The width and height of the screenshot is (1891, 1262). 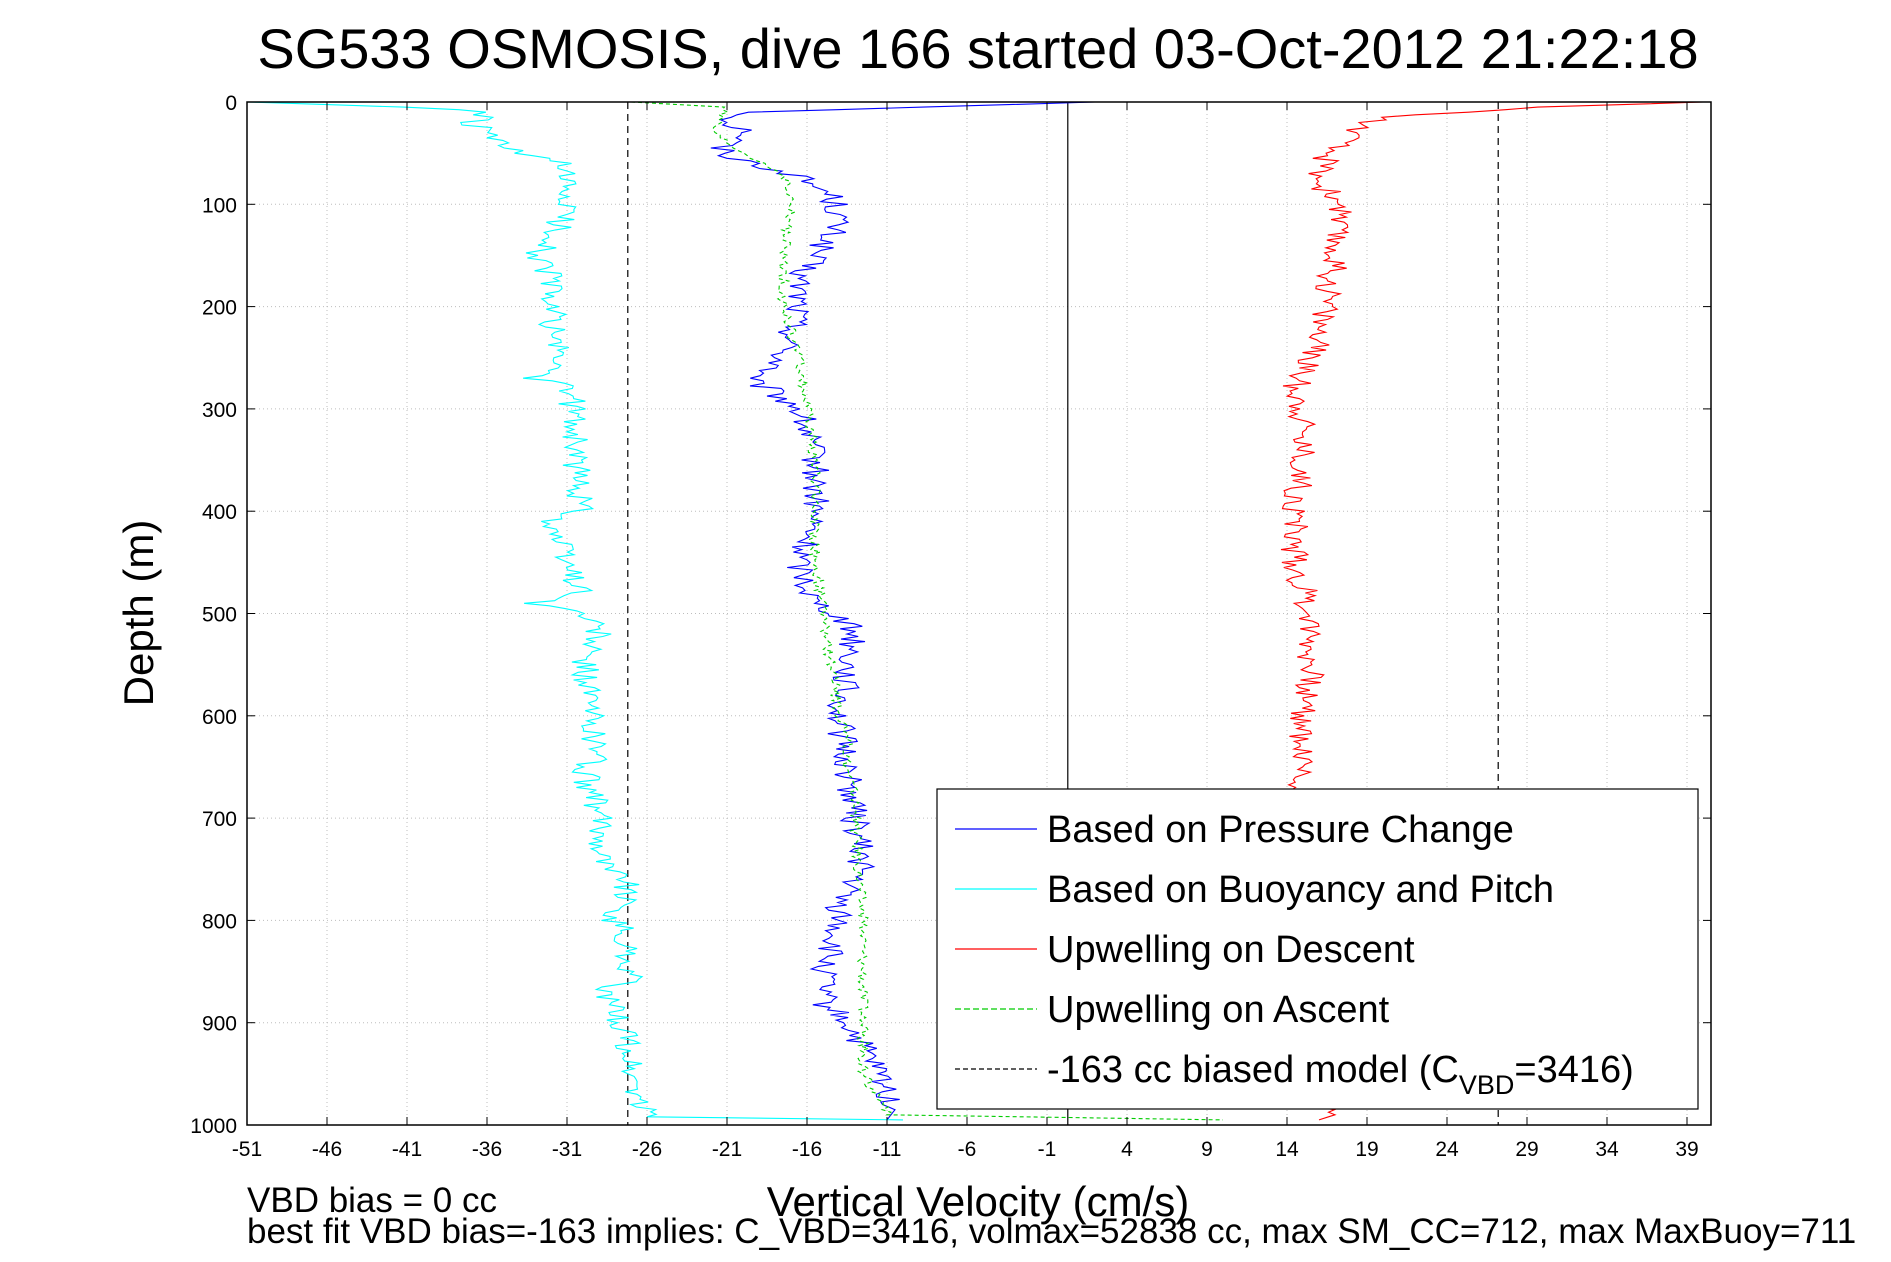 What do you see at coordinates (372, 1200) in the screenshot?
I see `footer-vbd-bias: VBD bias = 0 cc` at bounding box center [372, 1200].